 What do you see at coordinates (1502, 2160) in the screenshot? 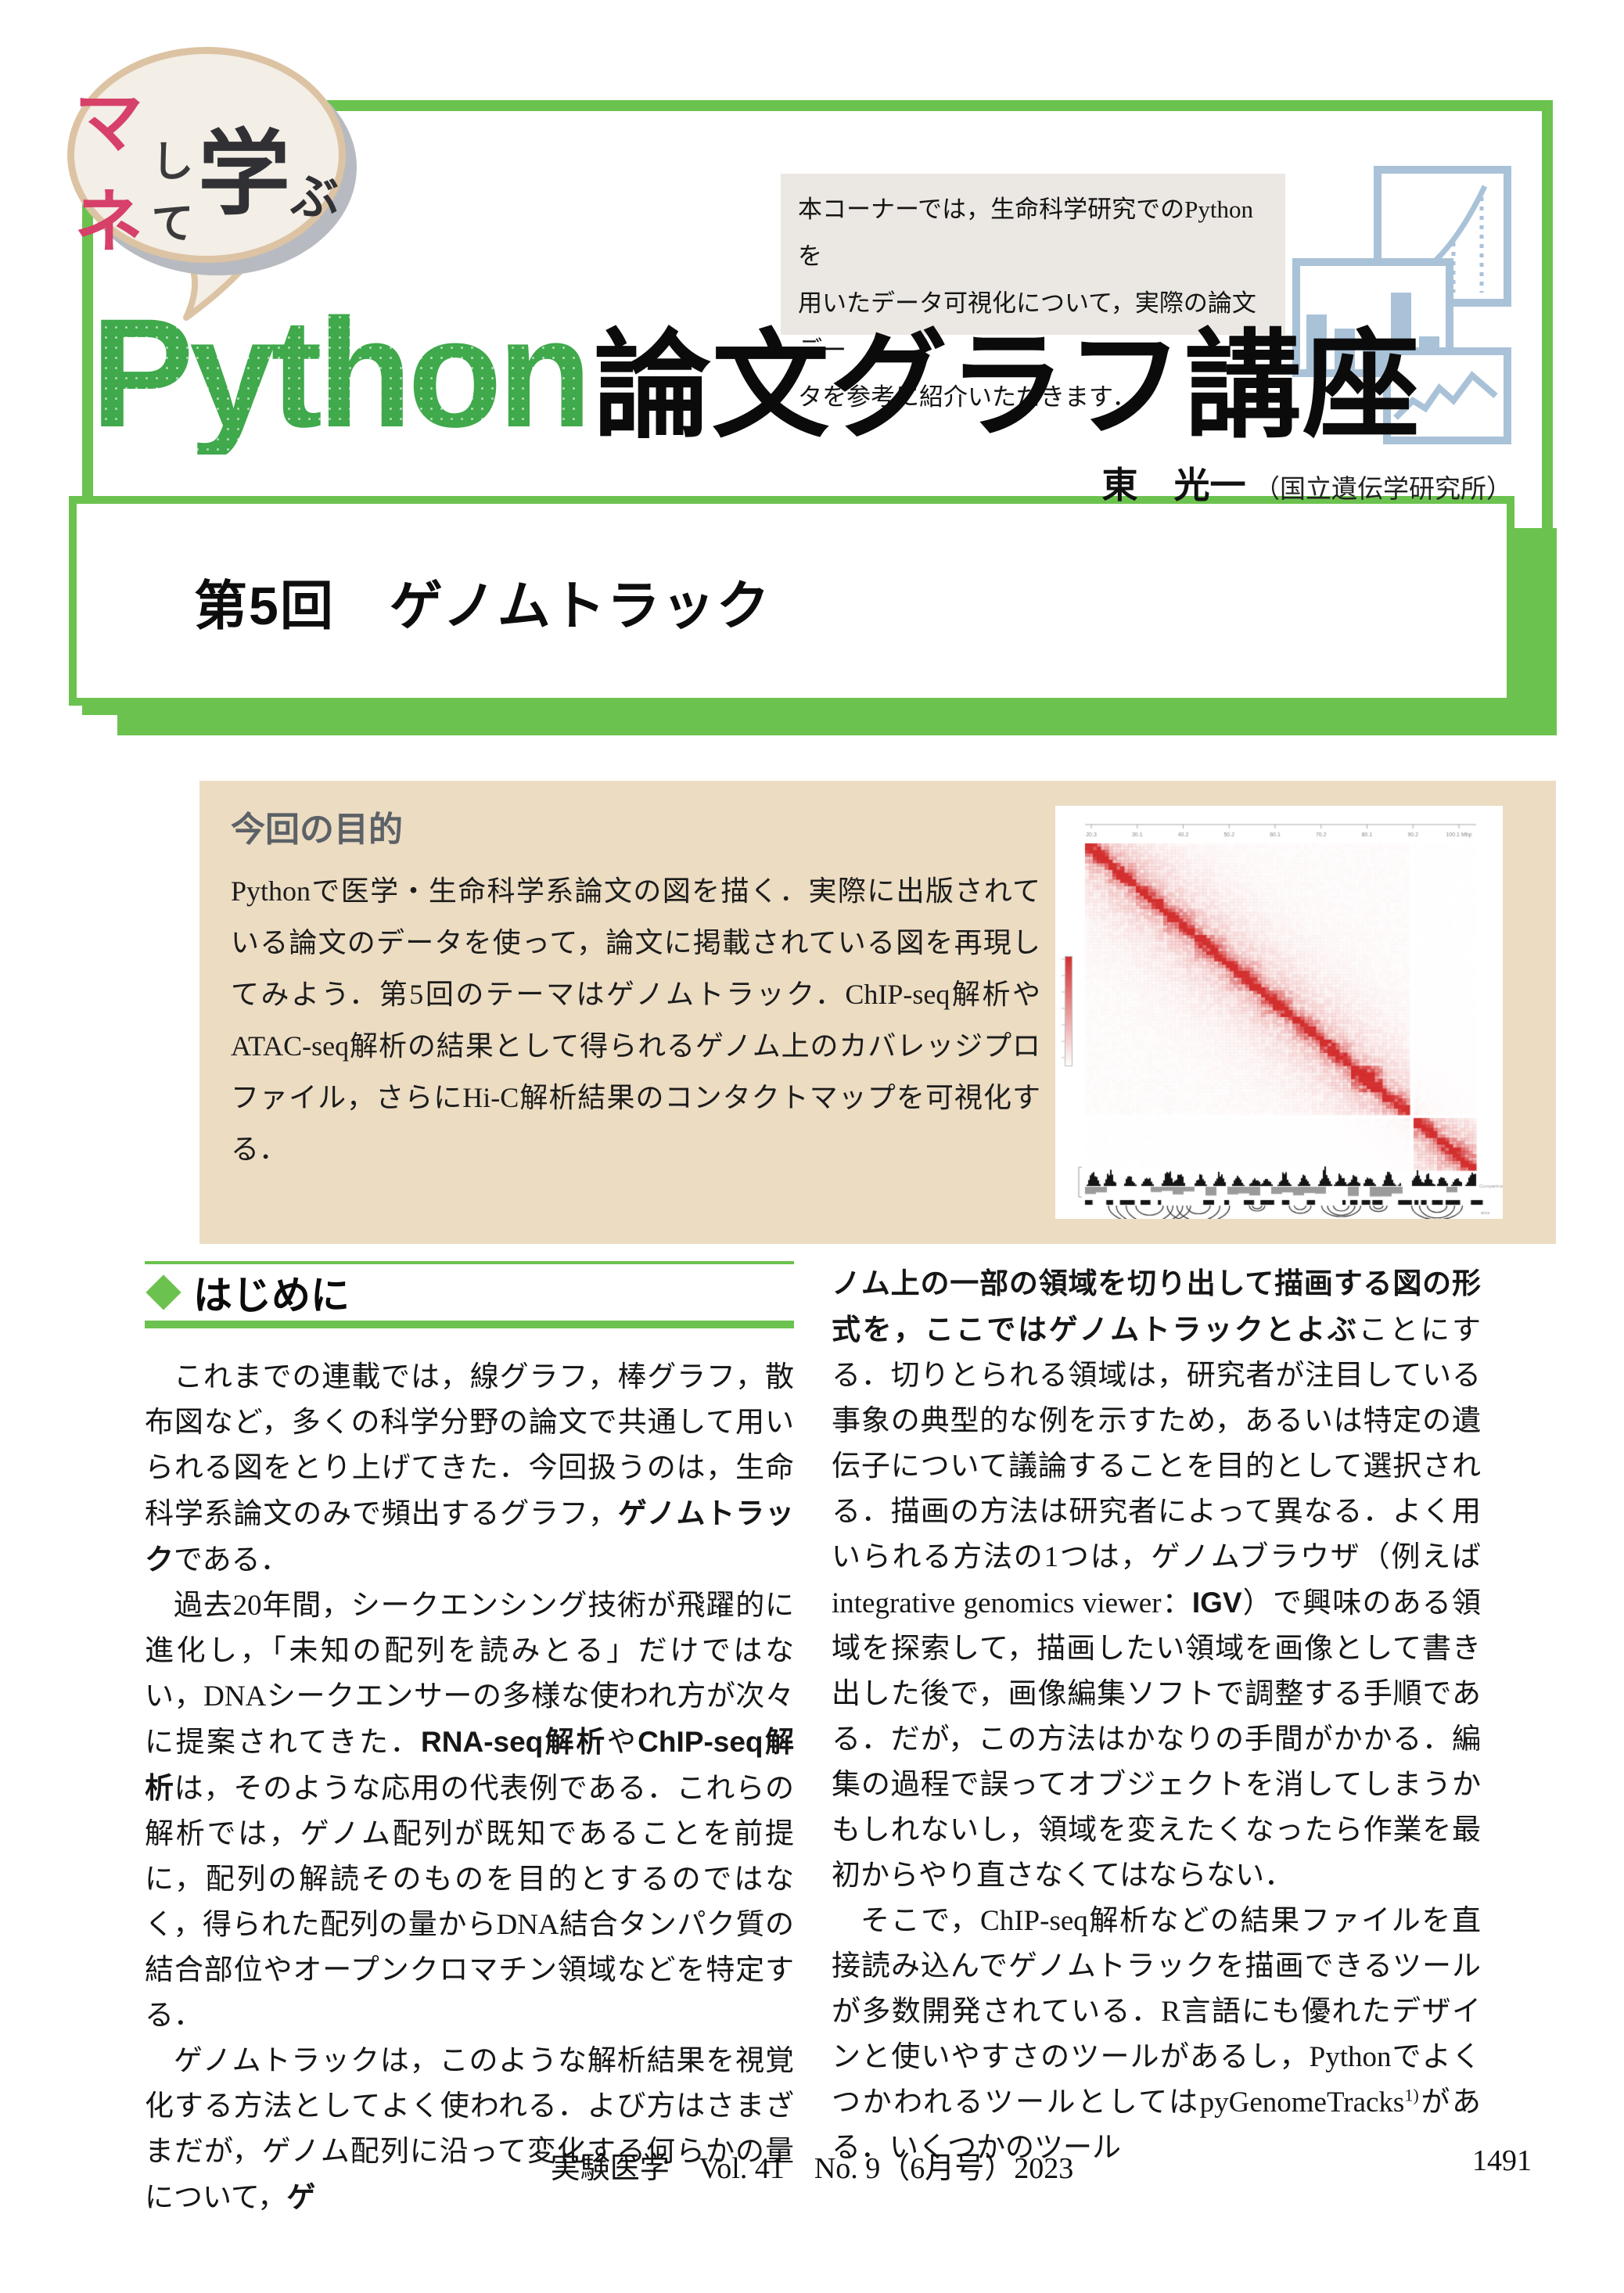
I see `page-number: 1491` at bounding box center [1502, 2160].